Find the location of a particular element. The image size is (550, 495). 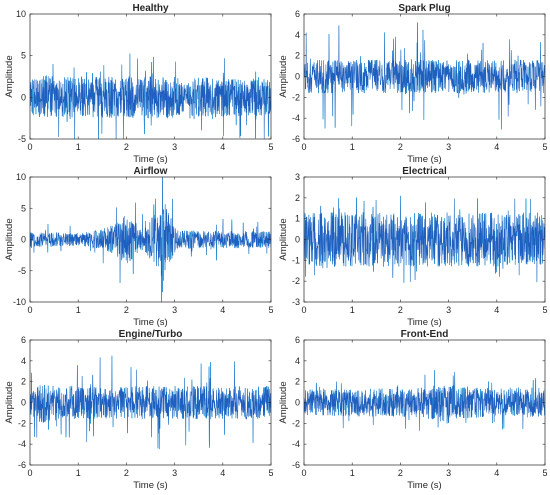

chart-title: Front-End is located at coordinates (425, 334).